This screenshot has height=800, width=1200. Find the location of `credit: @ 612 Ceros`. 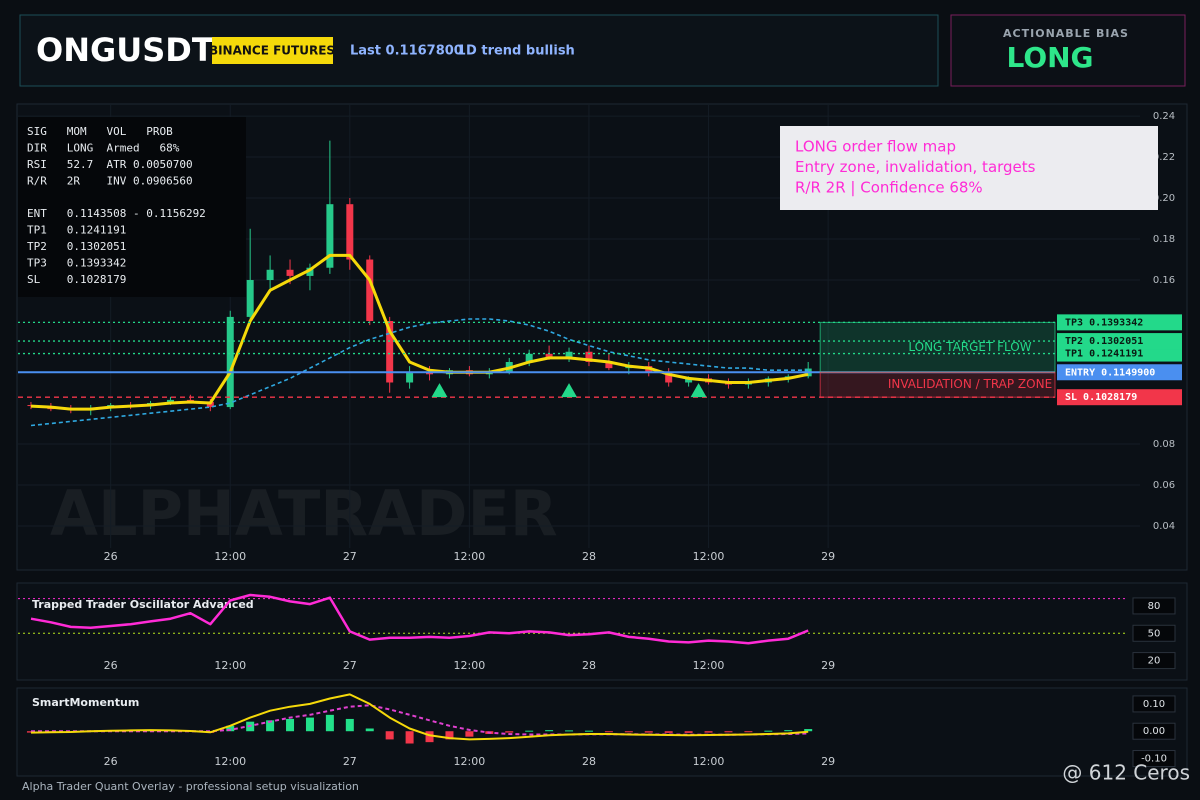

credit: @ 612 Ceros is located at coordinates (1126, 773).